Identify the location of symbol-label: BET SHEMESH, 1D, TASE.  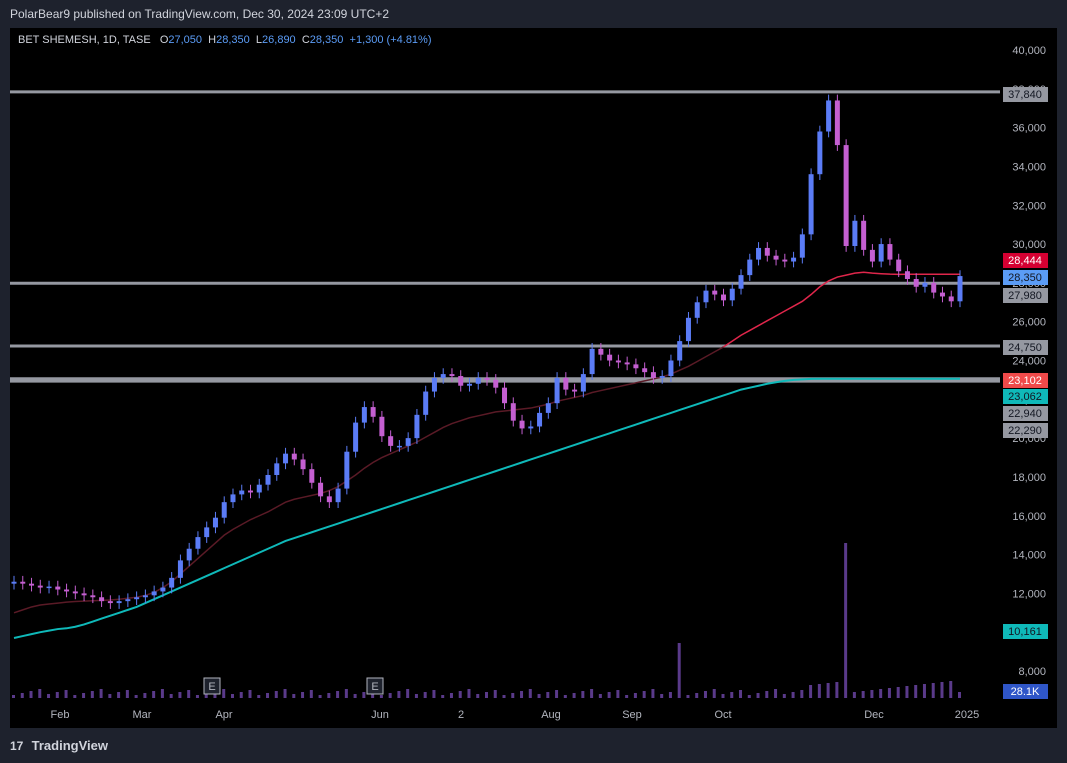
(84, 40).